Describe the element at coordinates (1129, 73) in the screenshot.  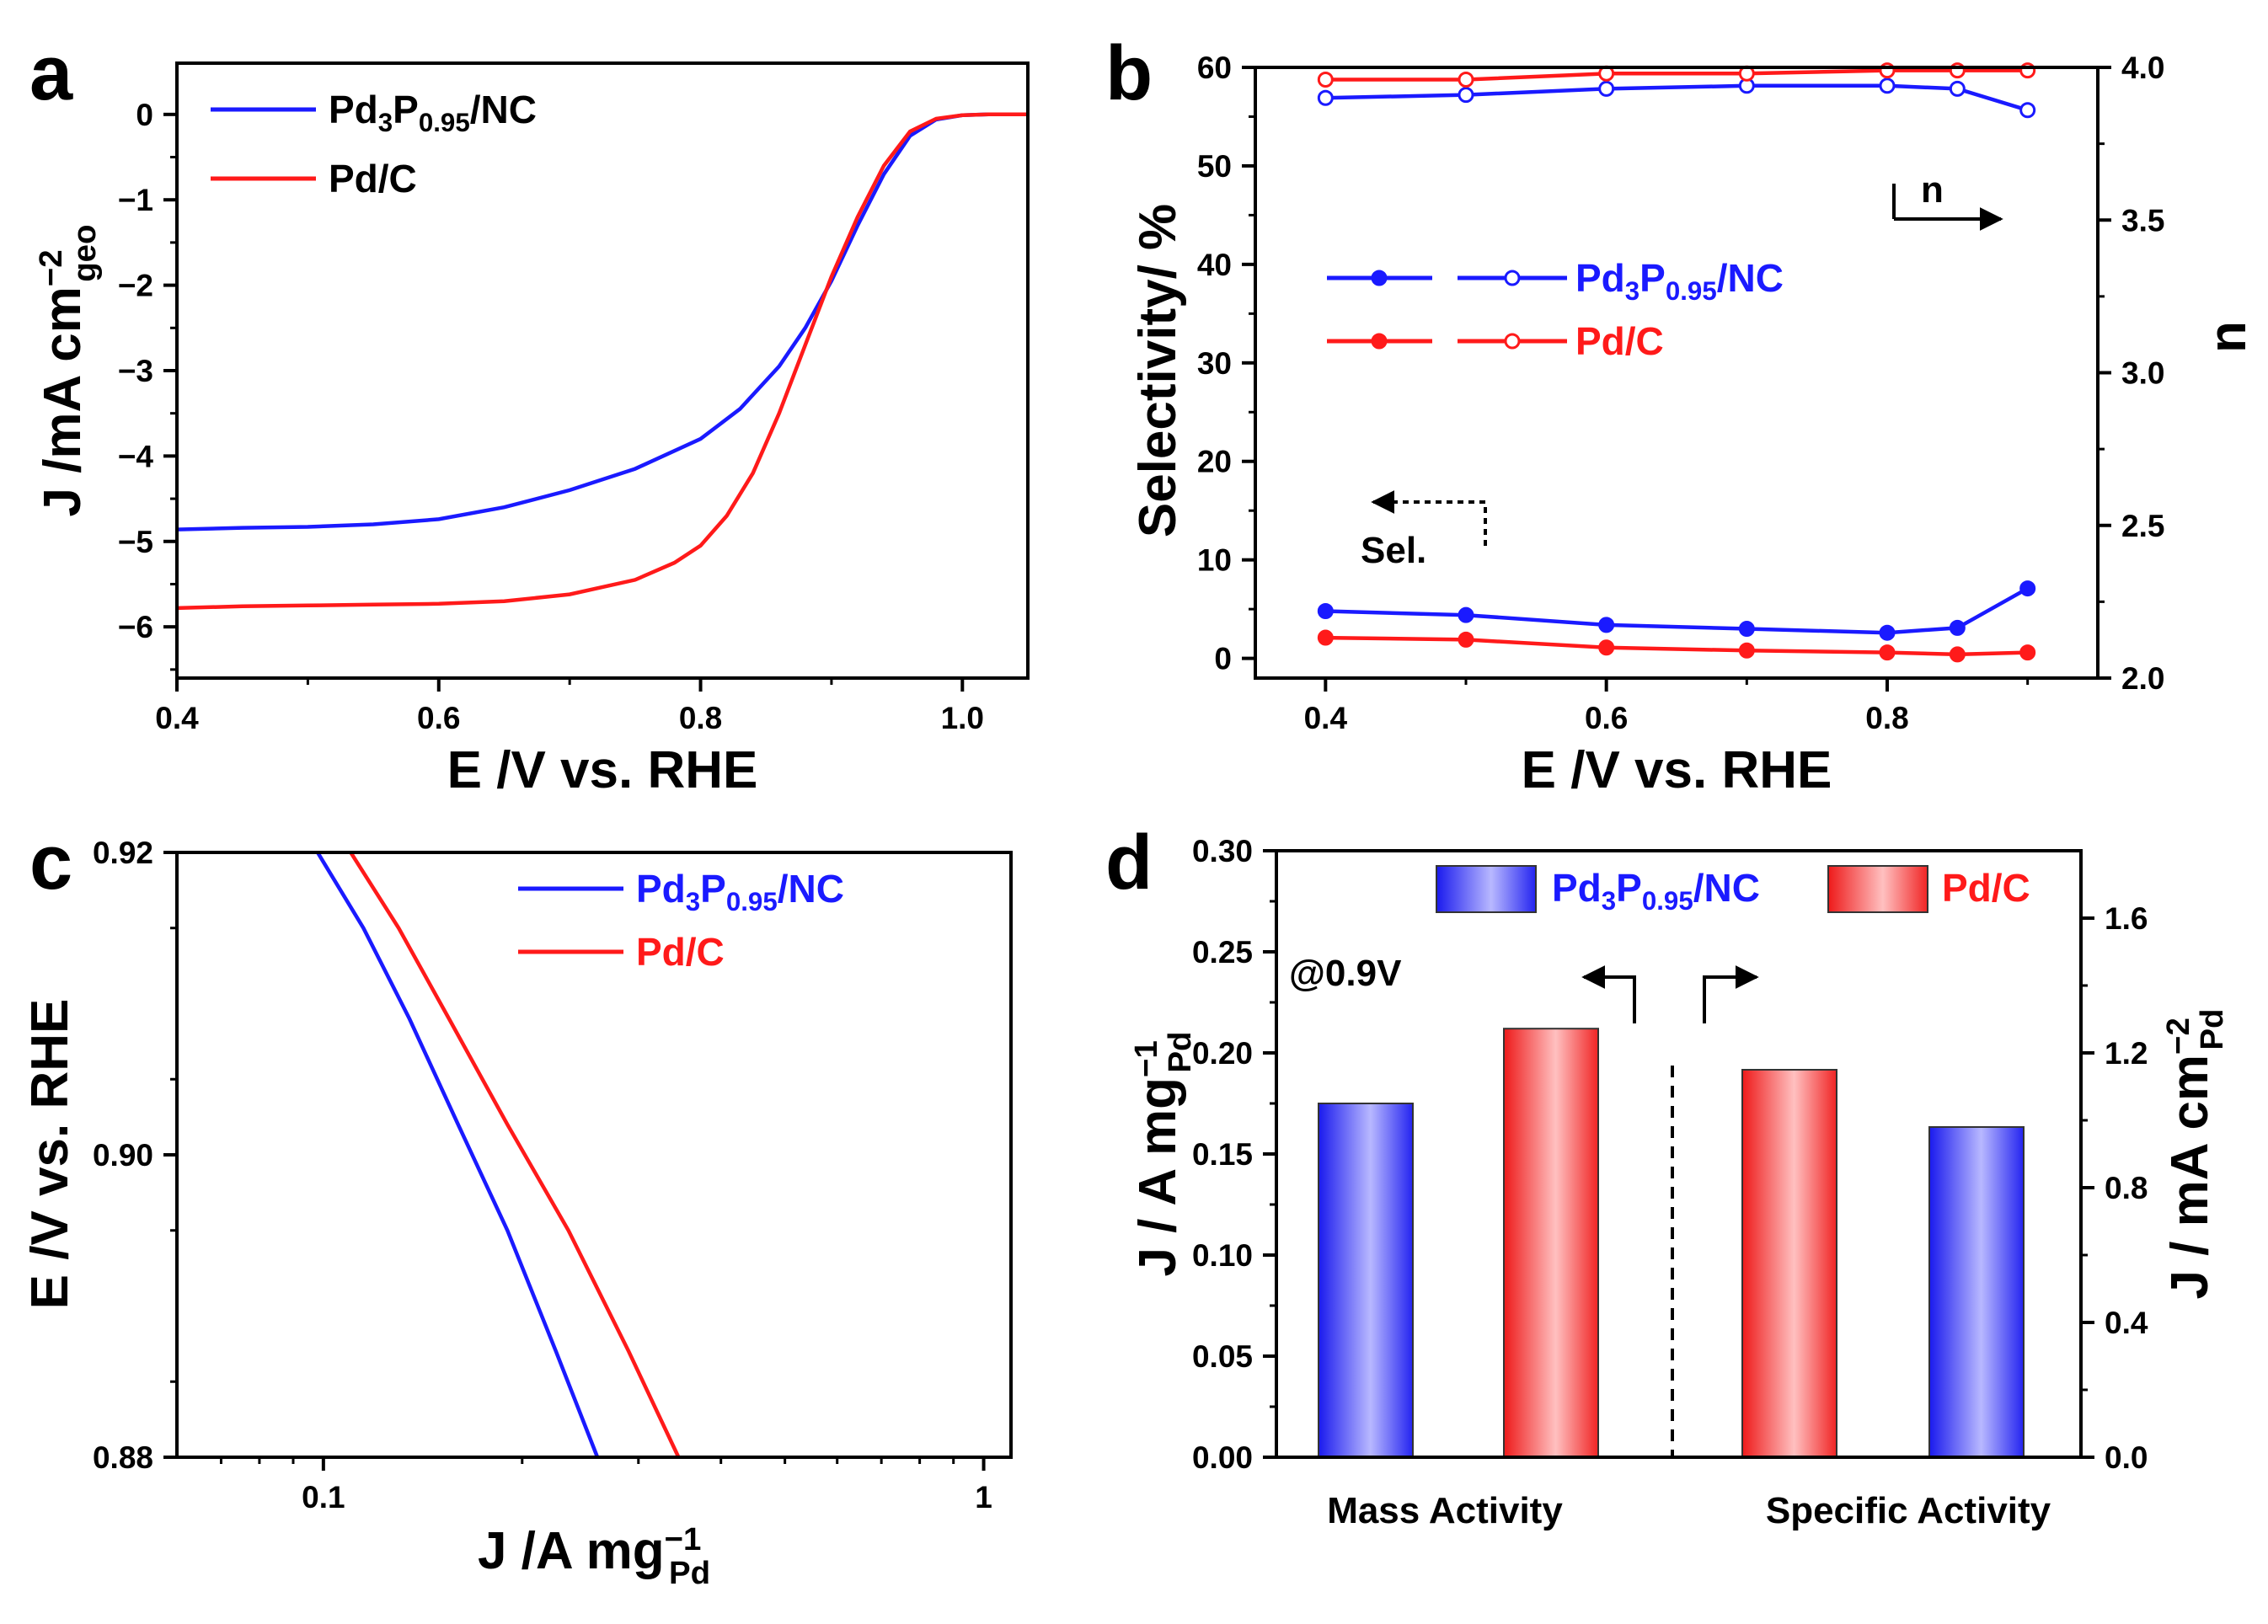
I see `panel-letter-b: b` at that location.